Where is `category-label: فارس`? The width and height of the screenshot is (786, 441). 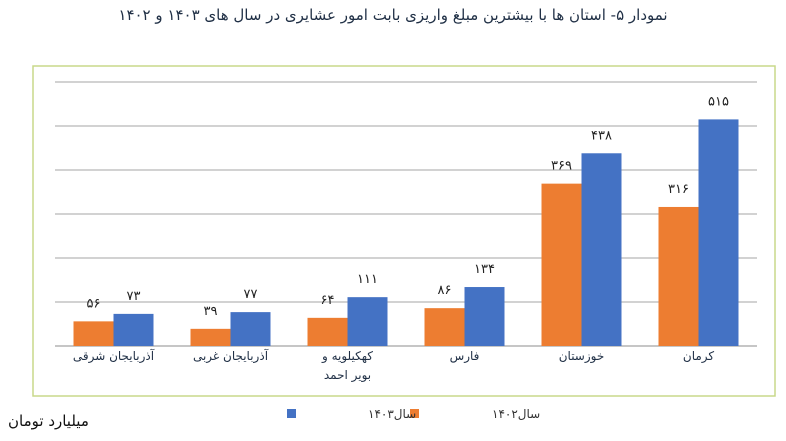 category-label: فارس is located at coordinates (465, 356).